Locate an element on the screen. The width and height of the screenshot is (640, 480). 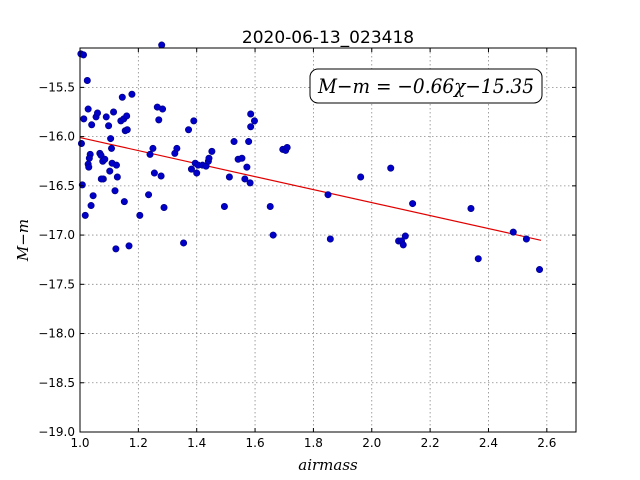
x-tick-label: 1.4 is located at coordinates (196, 443).